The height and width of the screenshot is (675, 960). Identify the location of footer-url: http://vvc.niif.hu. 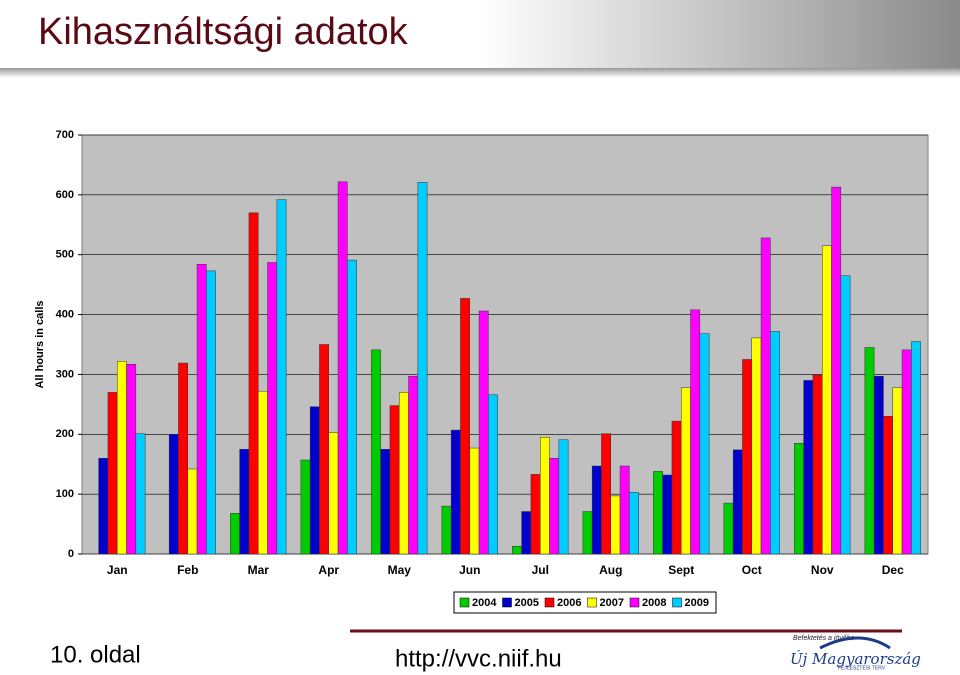
(478, 658).